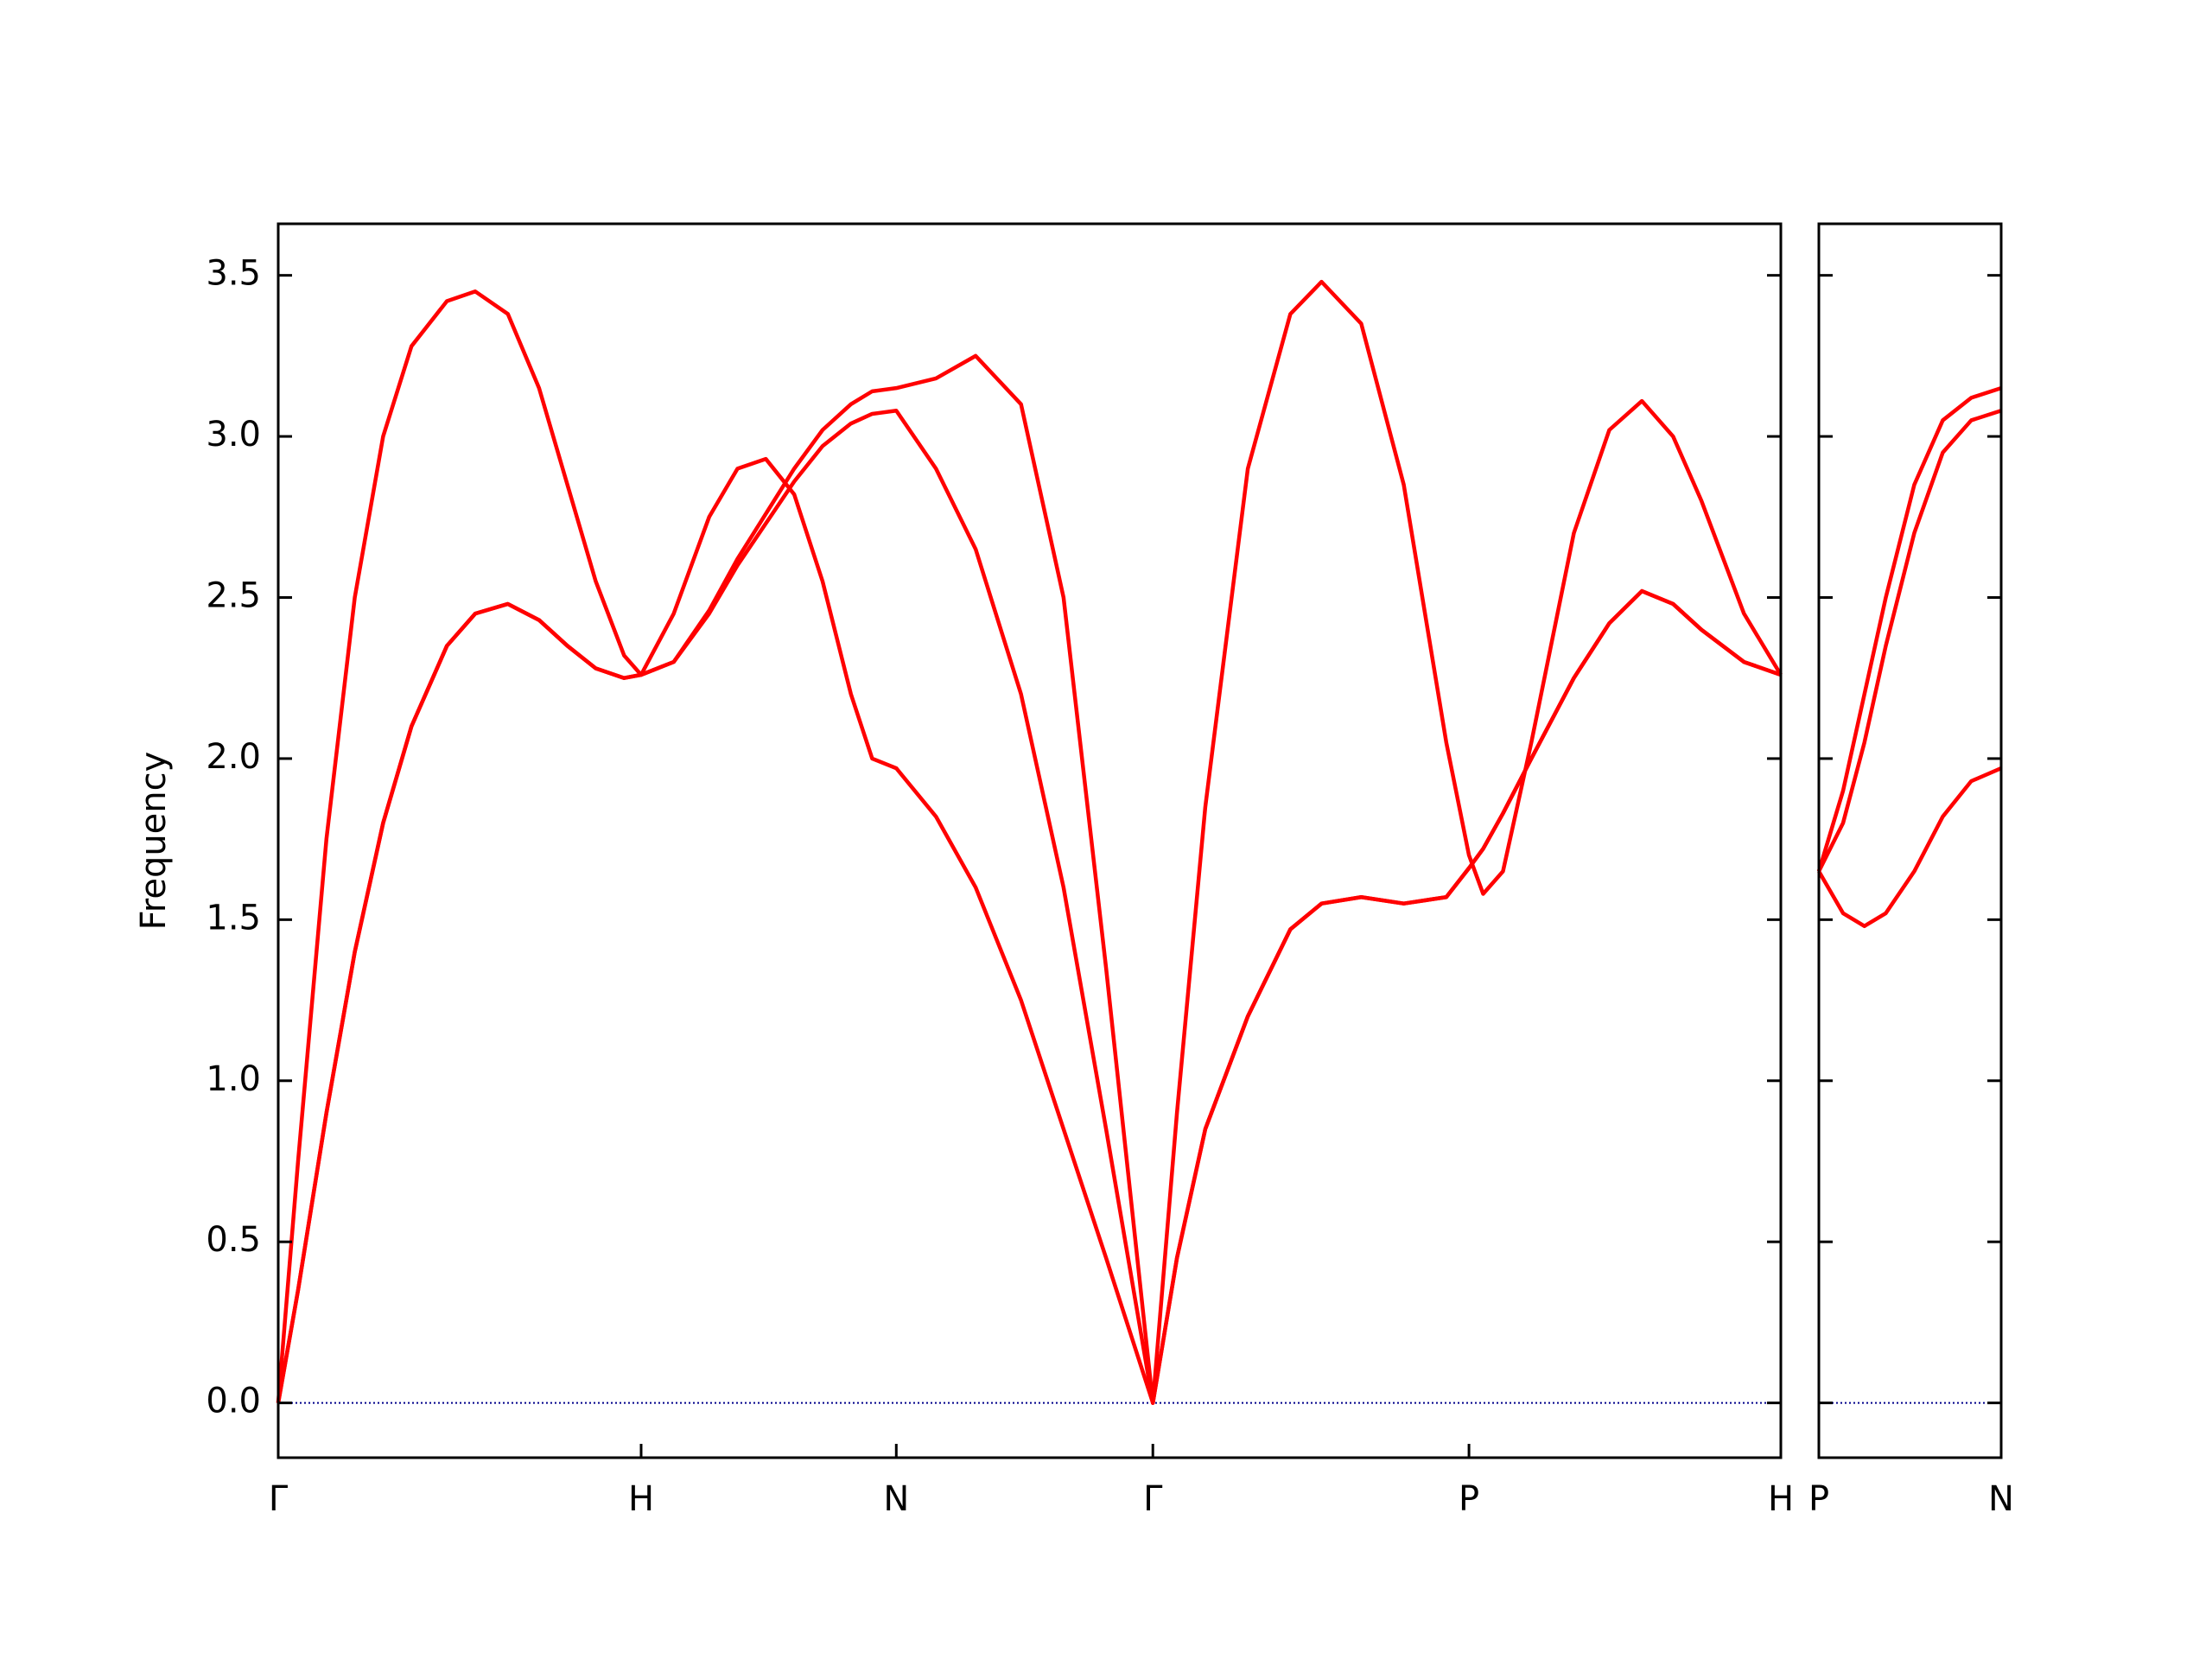 Image resolution: width=2212 pixels, height=1659 pixels. I want to click on y-tick-label: 3.5, so click(233, 274).